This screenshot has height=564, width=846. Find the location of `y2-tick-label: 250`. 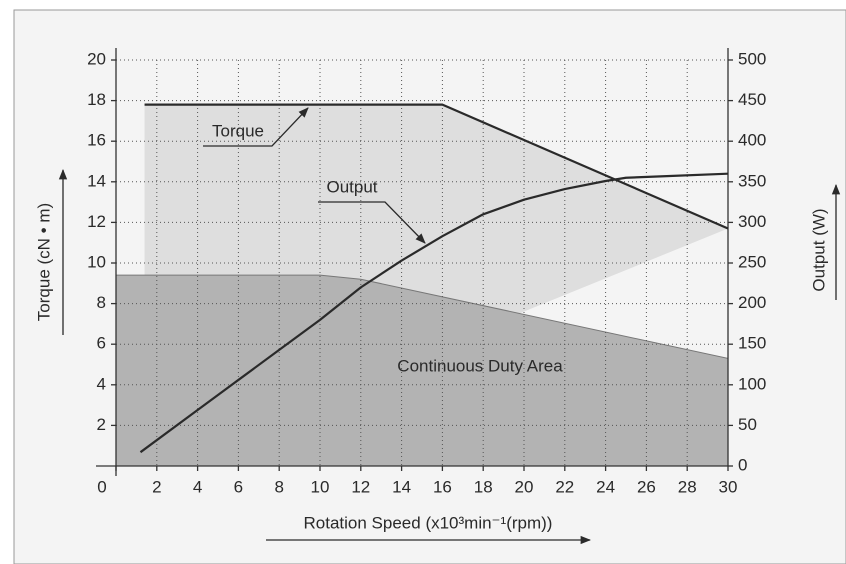

y2-tick-label: 250 is located at coordinates (752, 261).